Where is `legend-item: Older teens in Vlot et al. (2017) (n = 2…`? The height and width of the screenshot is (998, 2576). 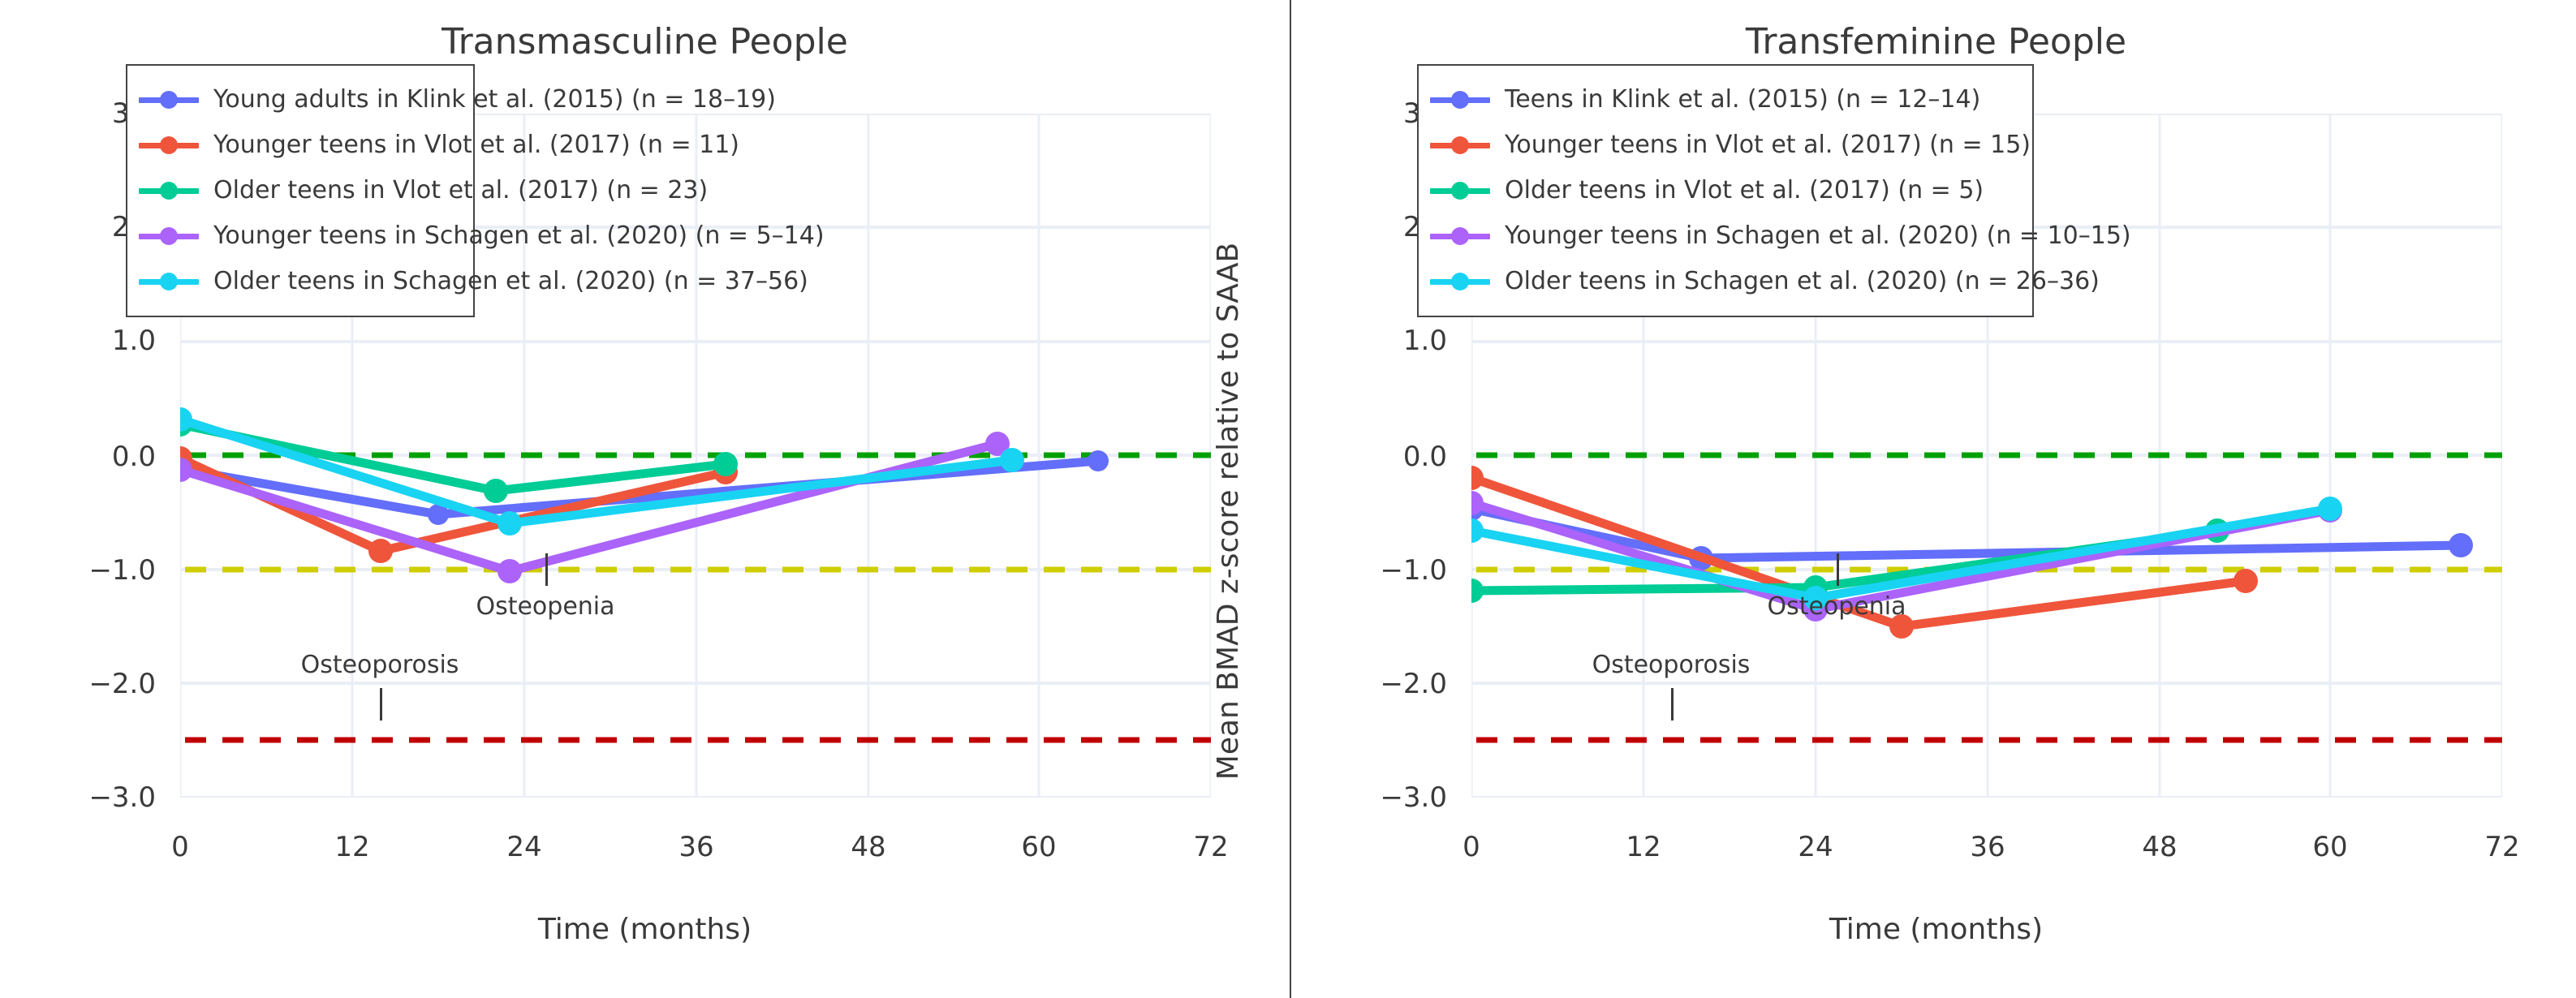 legend-item: Older teens in Vlot et al. (2017) (n = 2… is located at coordinates (423, 191).